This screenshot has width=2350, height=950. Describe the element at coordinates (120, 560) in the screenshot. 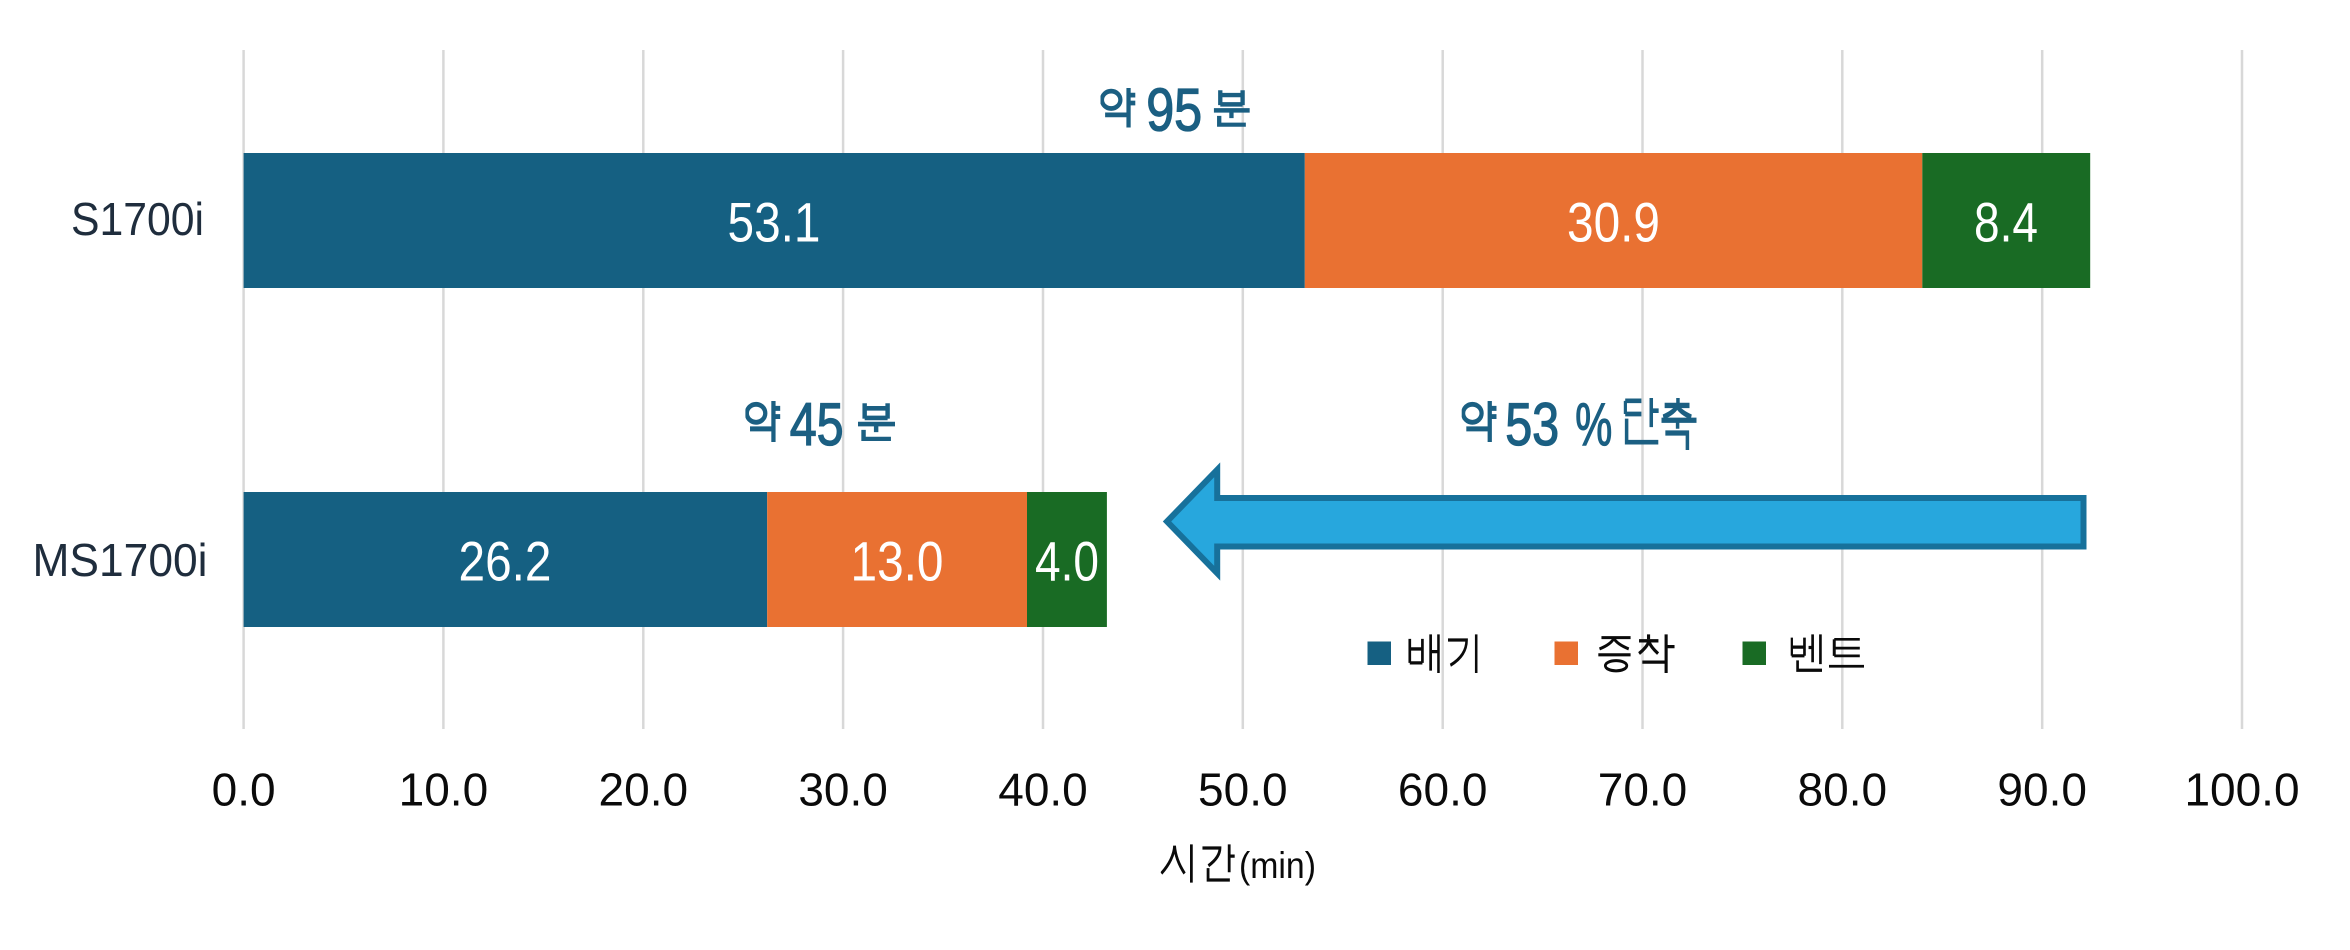

I see `svg-text: MS1700i` at that location.